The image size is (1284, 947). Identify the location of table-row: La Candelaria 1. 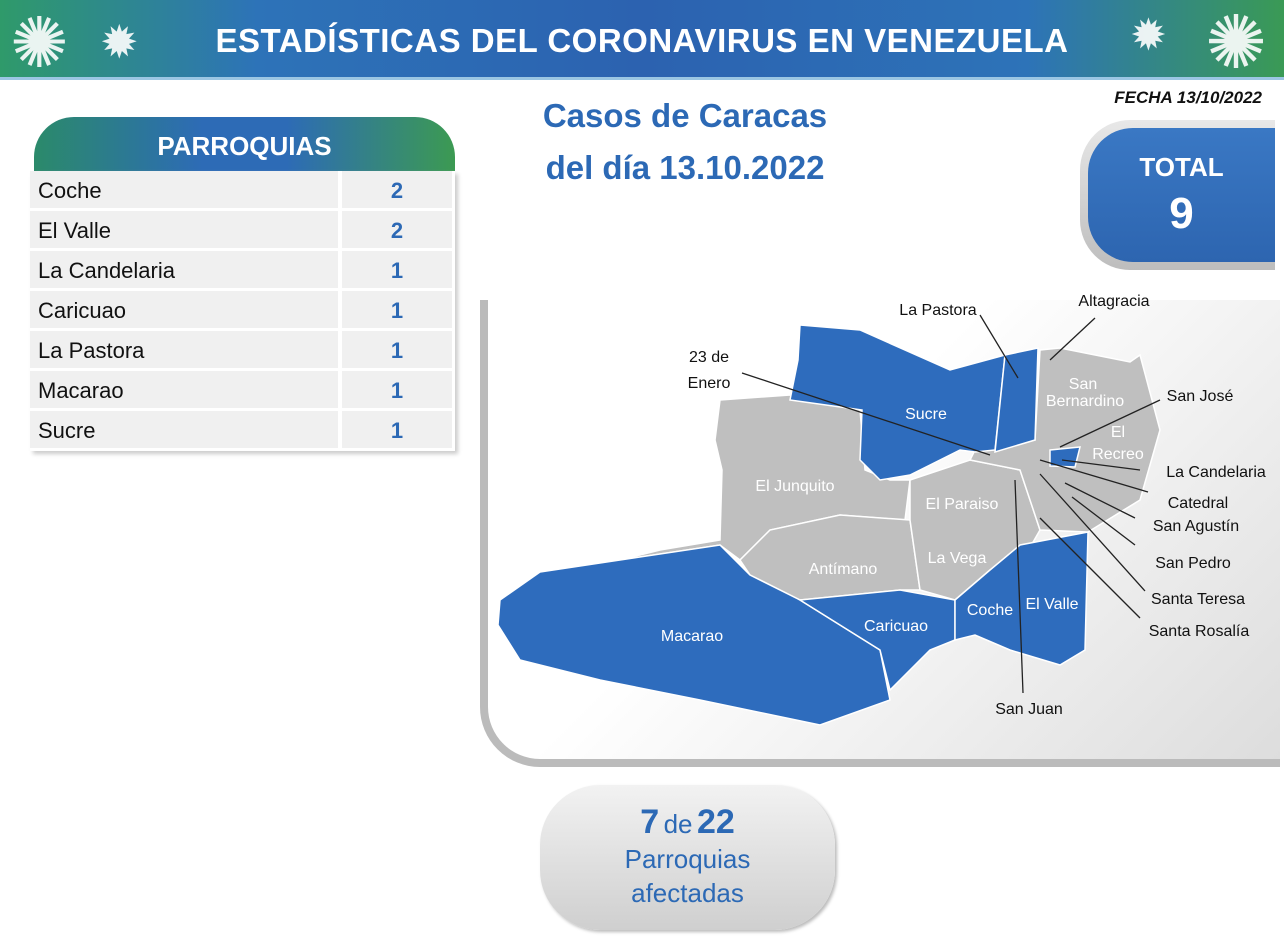
(242, 271).